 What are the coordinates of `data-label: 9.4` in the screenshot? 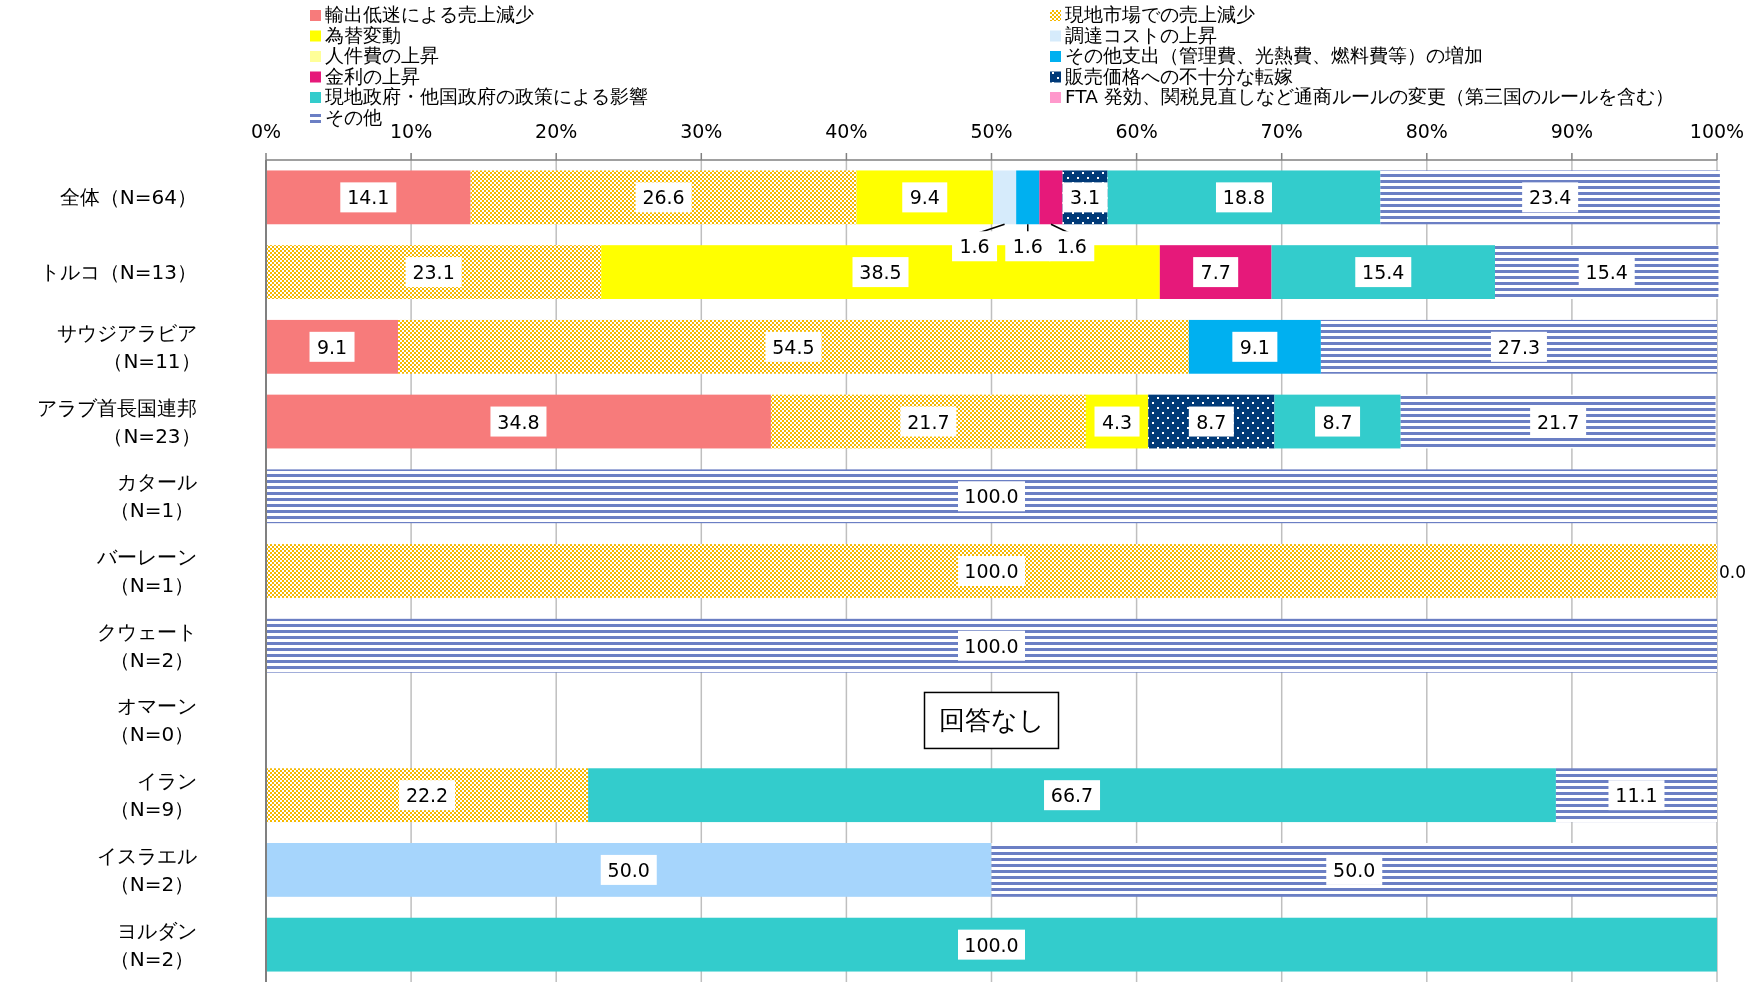 It's located at (924, 197).